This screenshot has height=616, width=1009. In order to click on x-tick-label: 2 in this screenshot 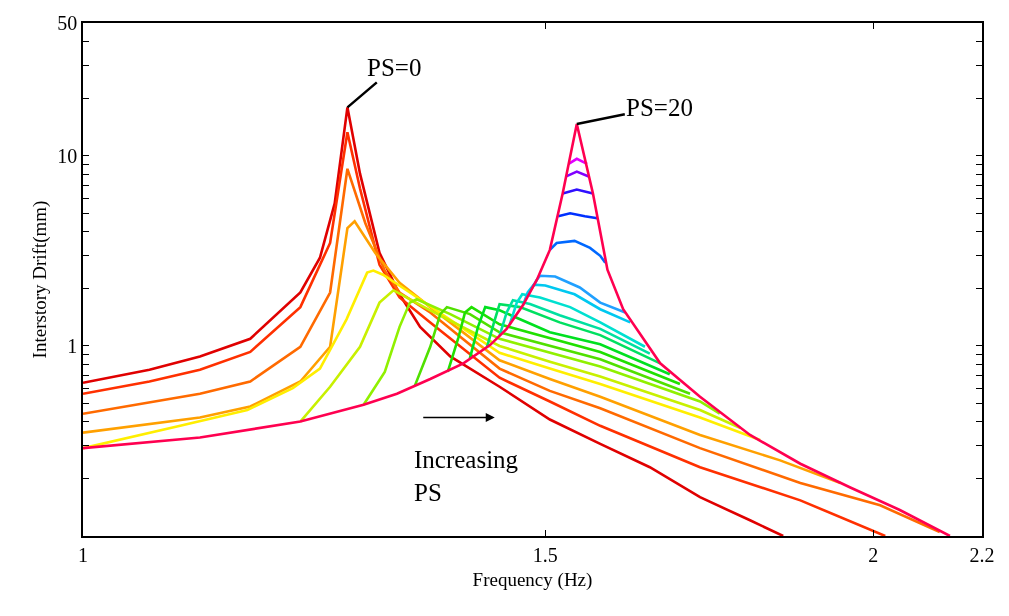, I will do `click(873, 554)`.